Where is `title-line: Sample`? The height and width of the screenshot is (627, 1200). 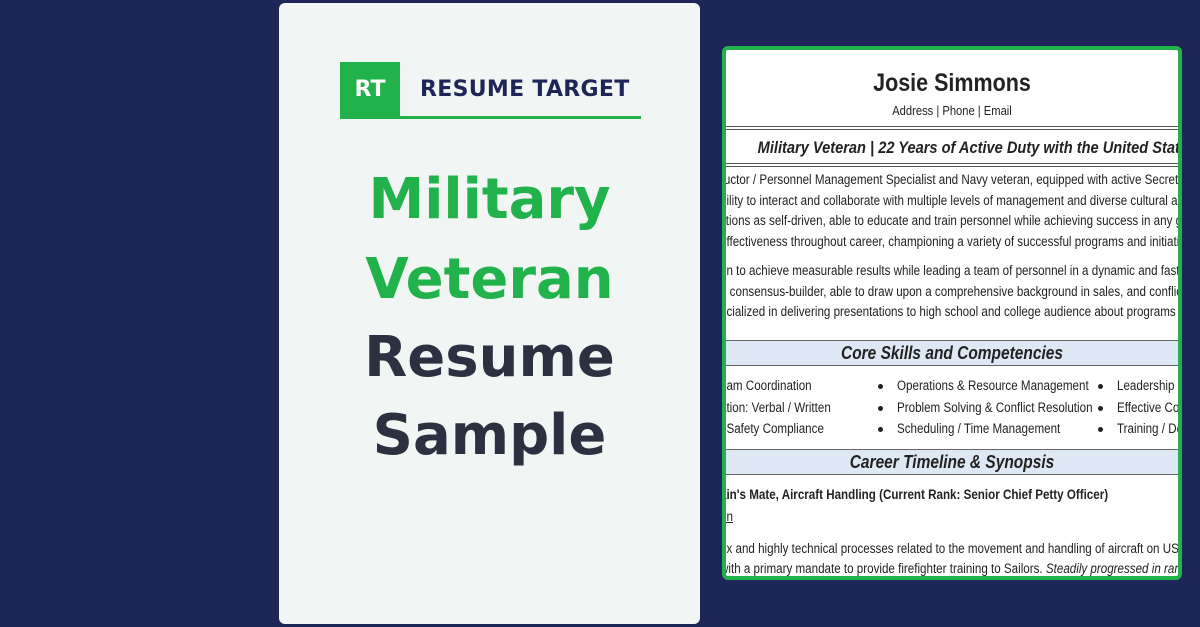
title-line: Sample is located at coordinates (489, 435).